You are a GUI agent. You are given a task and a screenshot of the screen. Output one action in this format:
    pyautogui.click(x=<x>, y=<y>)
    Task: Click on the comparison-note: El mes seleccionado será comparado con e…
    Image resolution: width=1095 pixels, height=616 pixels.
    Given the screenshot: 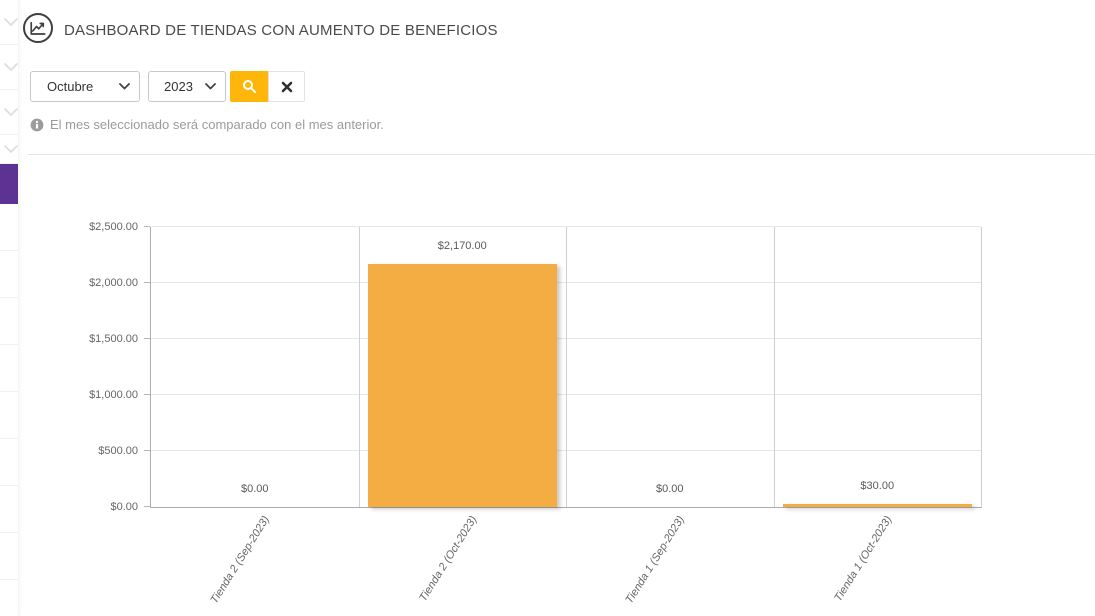 What is the action you would take?
    pyautogui.click(x=207, y=124)
    